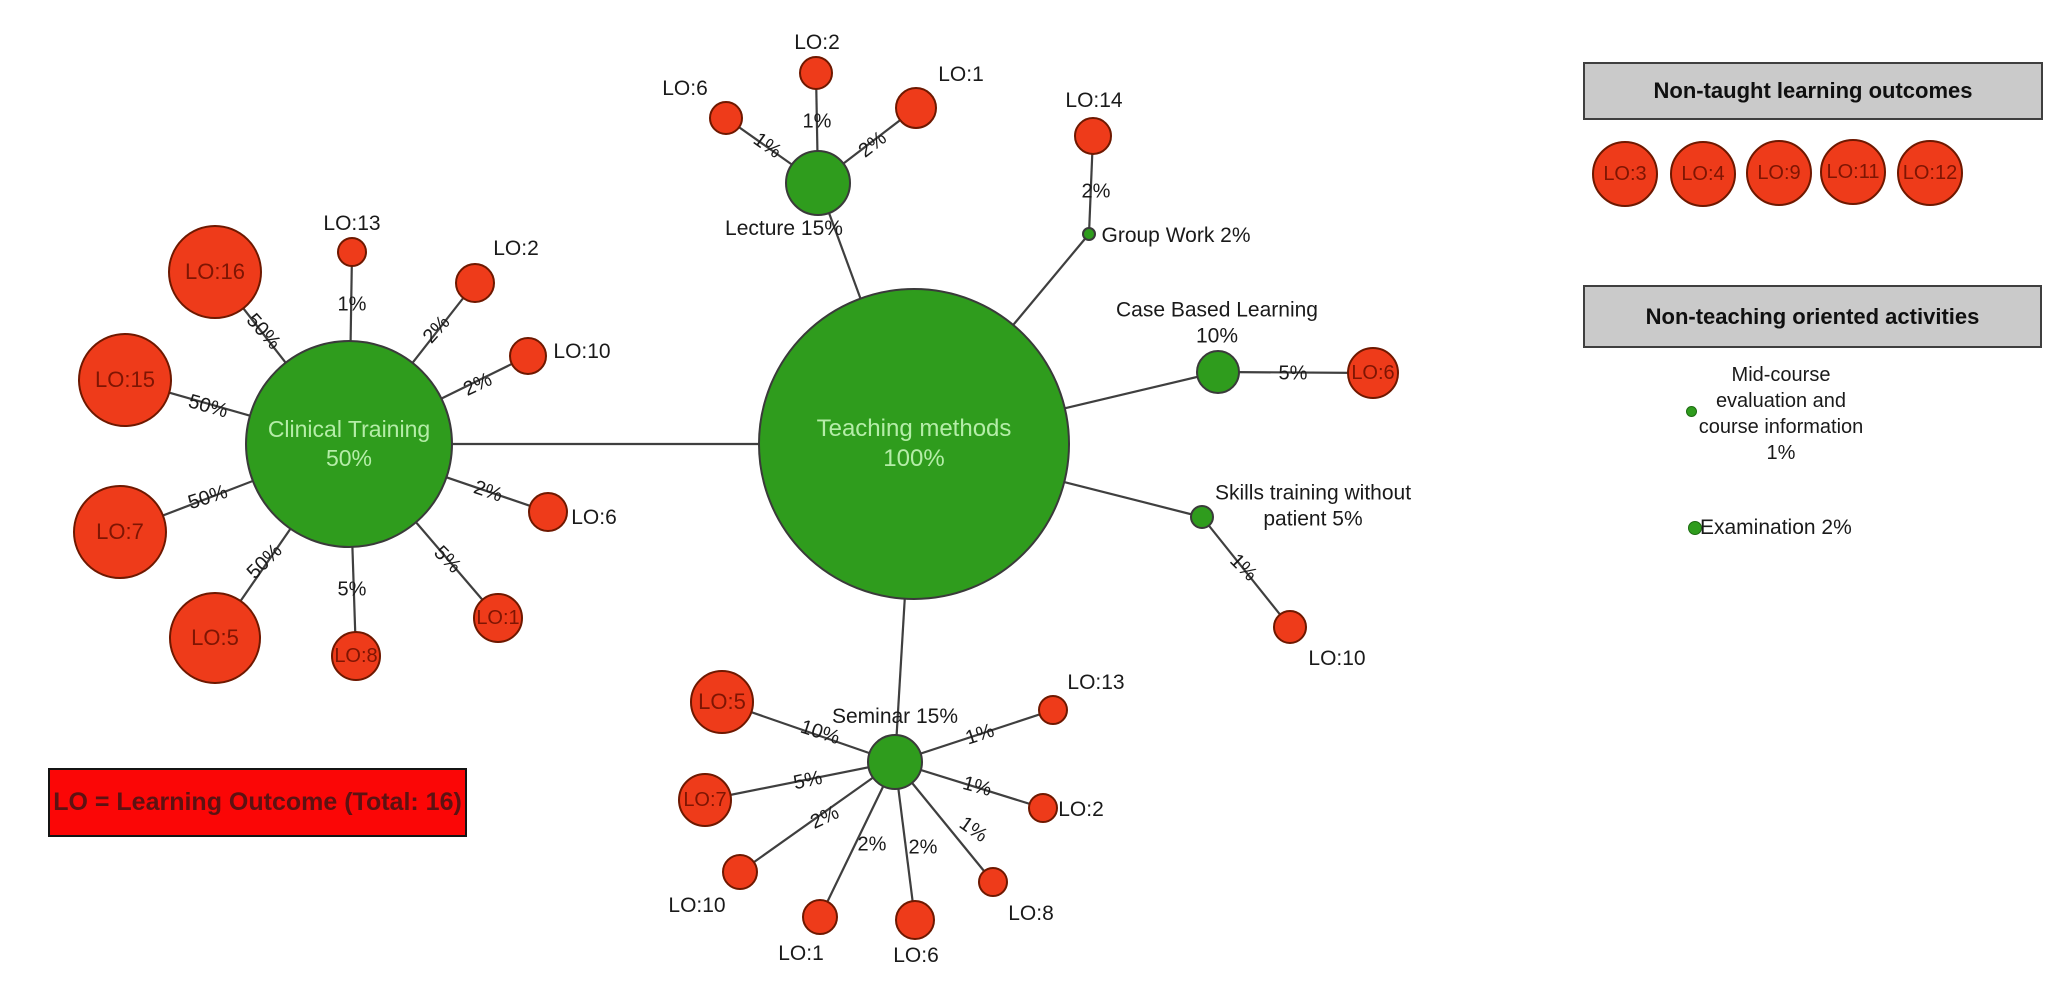 The image size is (2059, 1001). Describe the element at coordinates (352, 224) in the screenshot. I see `node-label-cl_lo13: LO:13` at that location.